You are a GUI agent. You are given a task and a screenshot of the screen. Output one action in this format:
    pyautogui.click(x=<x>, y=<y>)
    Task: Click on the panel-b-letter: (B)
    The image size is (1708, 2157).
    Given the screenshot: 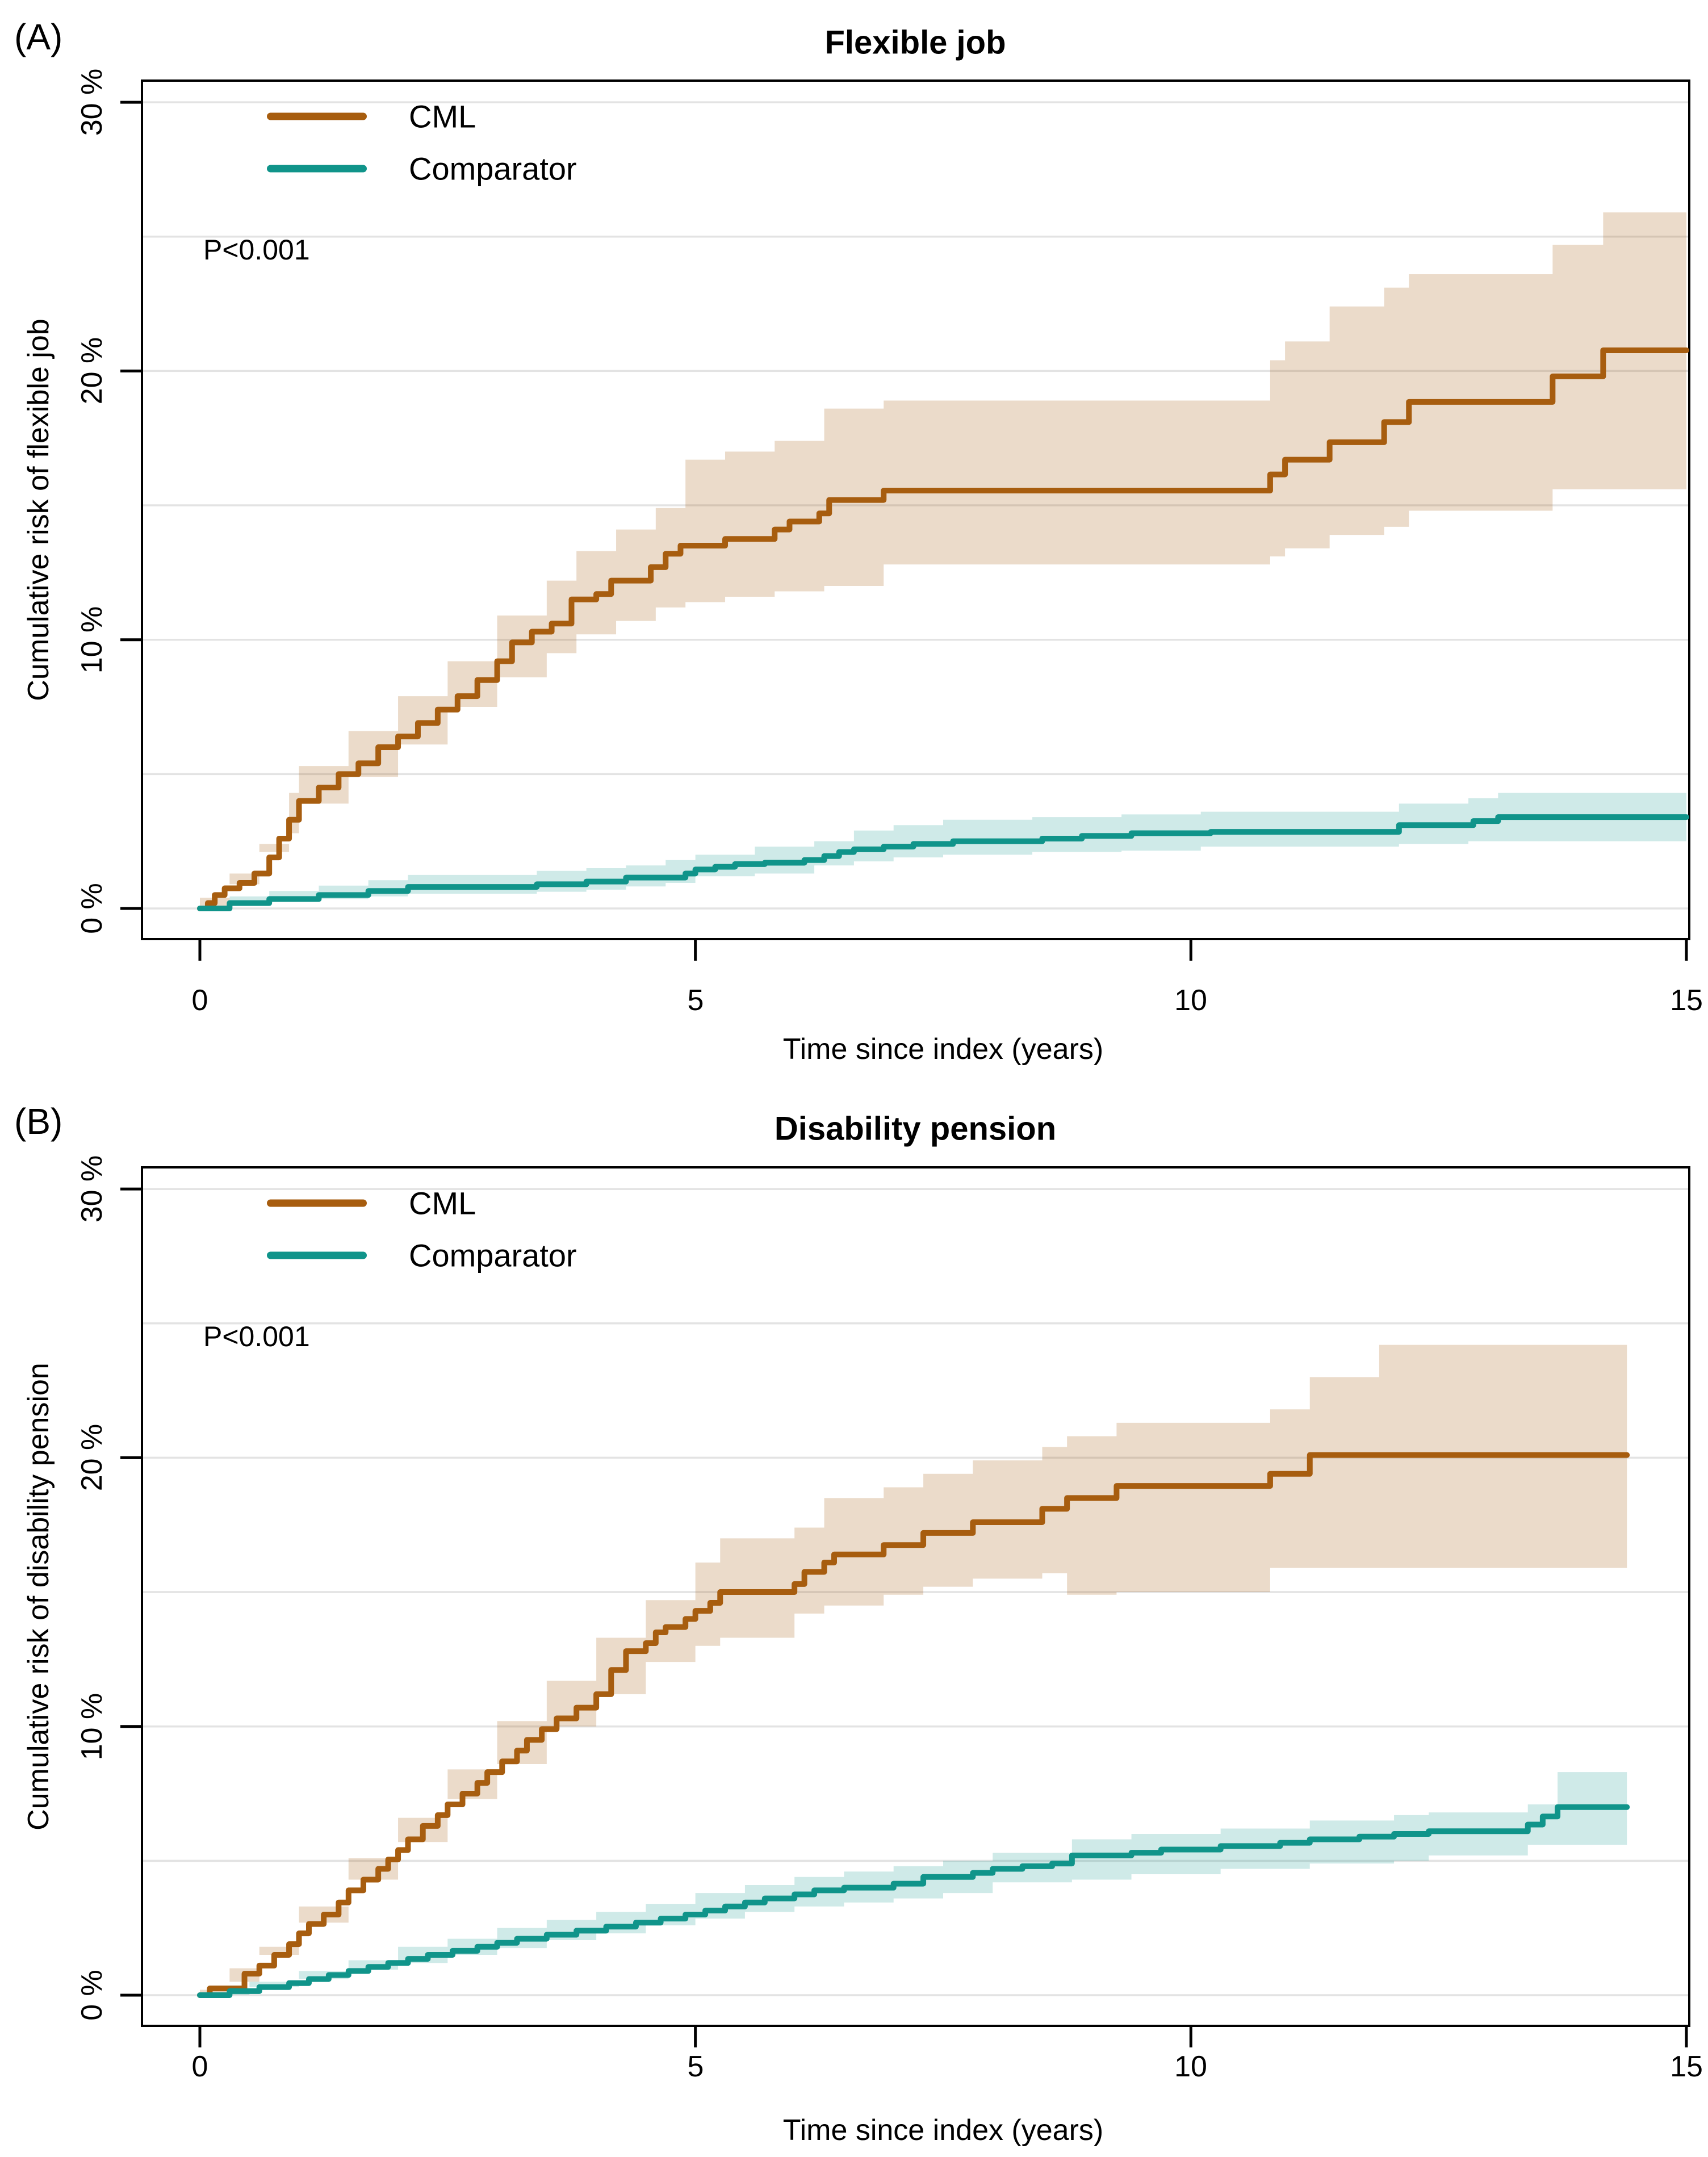 What is the action you would take?
    pyautogui.click(x=38, y=1121)
    